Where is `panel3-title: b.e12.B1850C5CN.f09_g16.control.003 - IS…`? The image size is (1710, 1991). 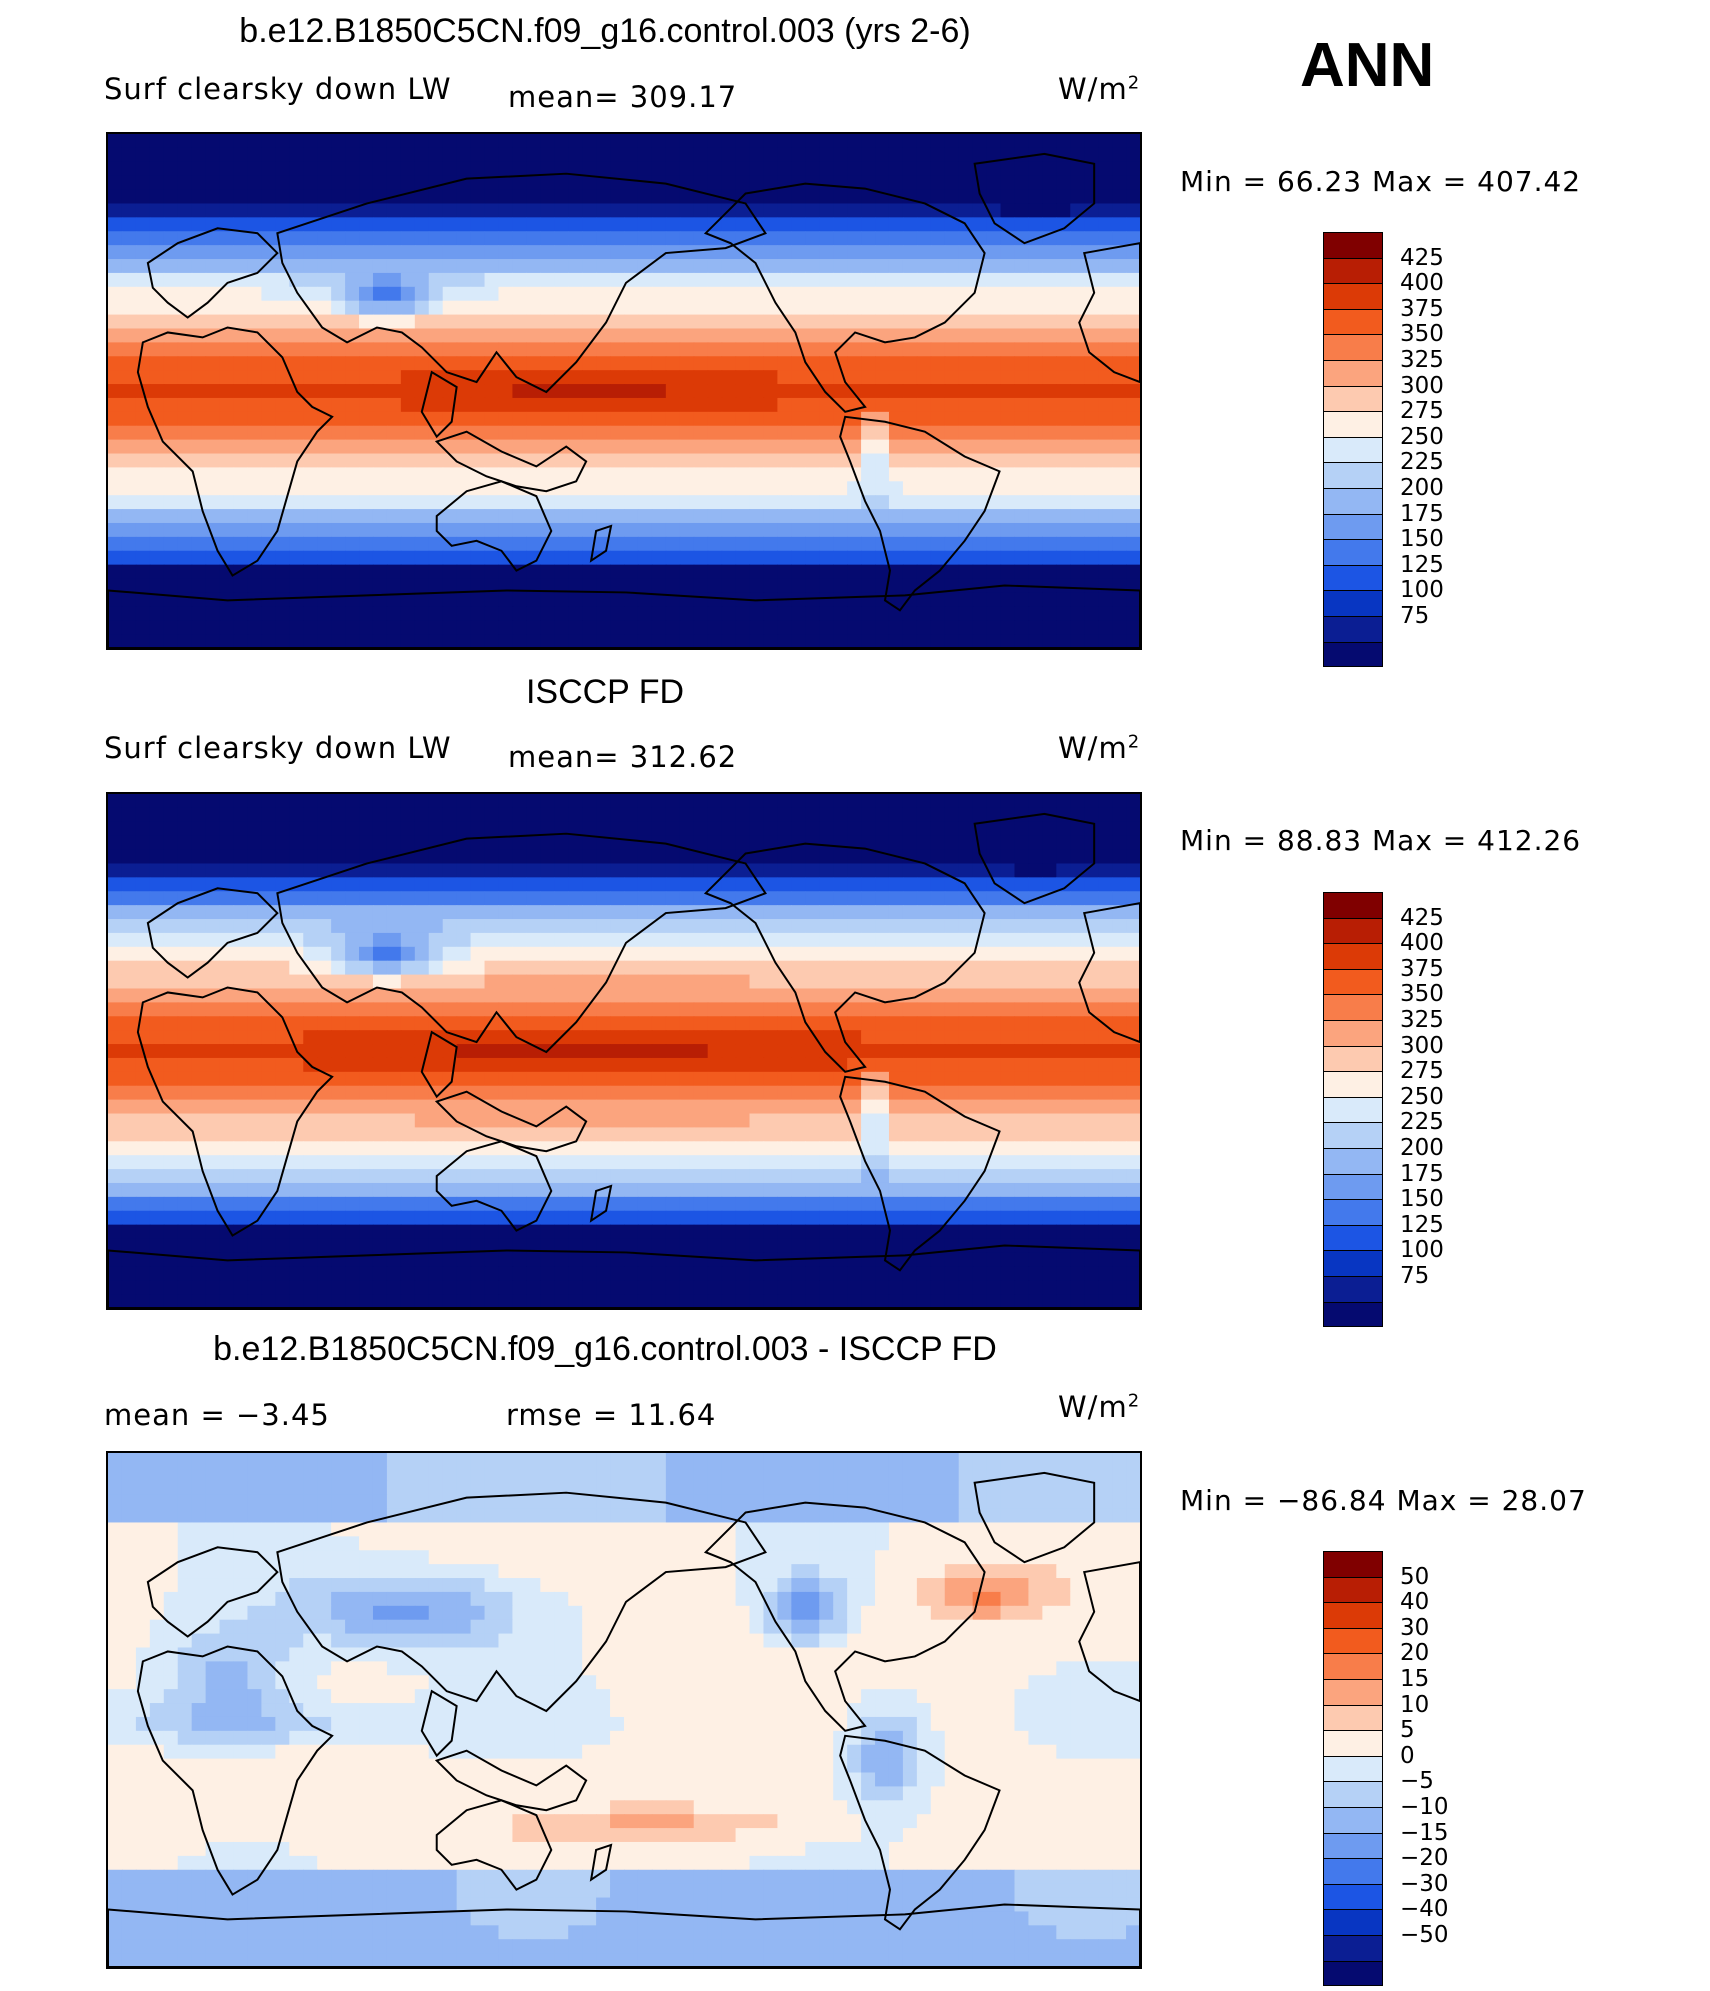
panel3-title: b.e12.B1850C5CN.f09_g16.control.003 - IS… is located at coordinates (605, 1349).